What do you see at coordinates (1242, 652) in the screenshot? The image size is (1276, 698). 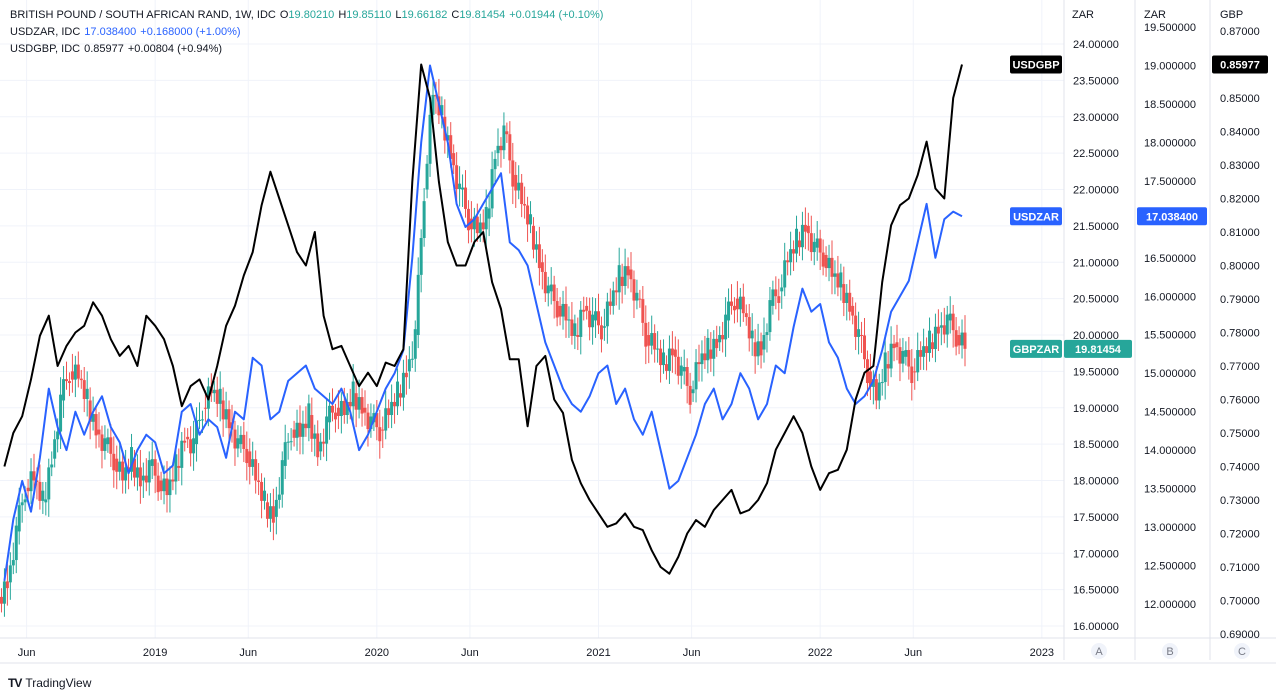 I see `axis-footer-label: C` at bounding box center [1242, 652].